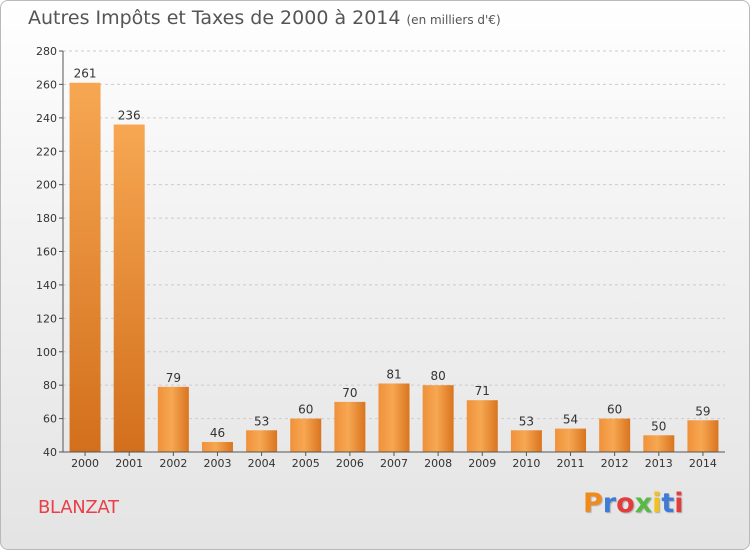  Describe the element at coordinates (85, 74) in the screenshot. I see `data-label: 261` at that location.